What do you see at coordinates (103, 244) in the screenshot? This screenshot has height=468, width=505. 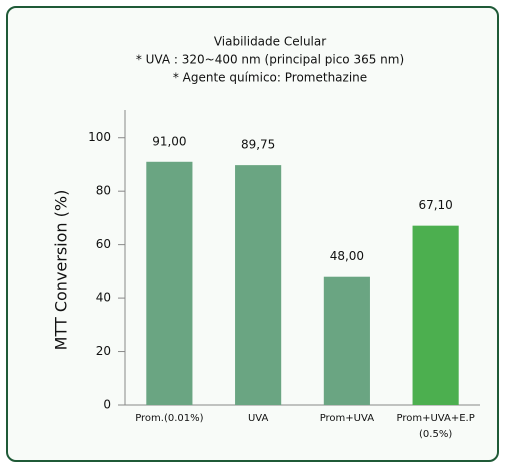 I see `y-tick-label: 60` at bounding box center [103, 244].